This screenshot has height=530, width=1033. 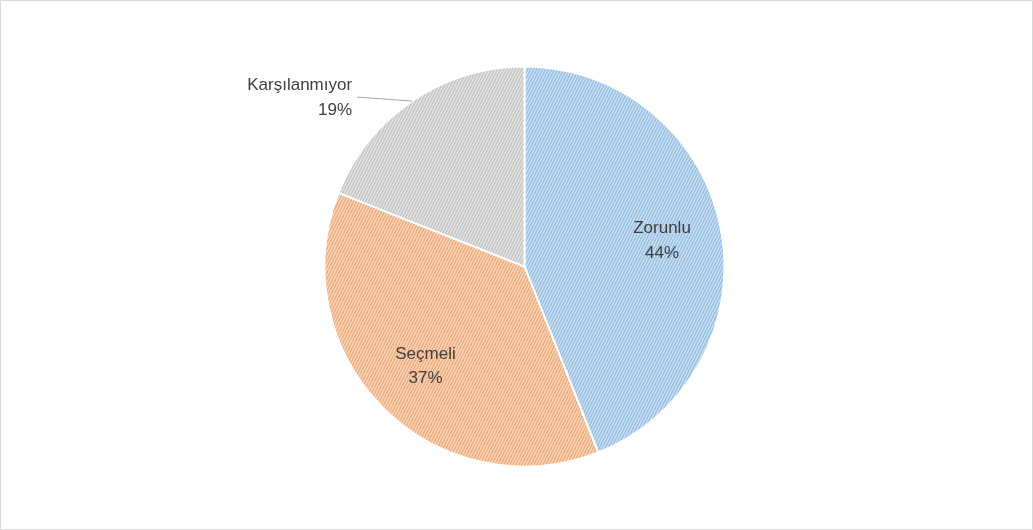 I want to click on slice-label: Zorunlu, so click(x=662, y=228).